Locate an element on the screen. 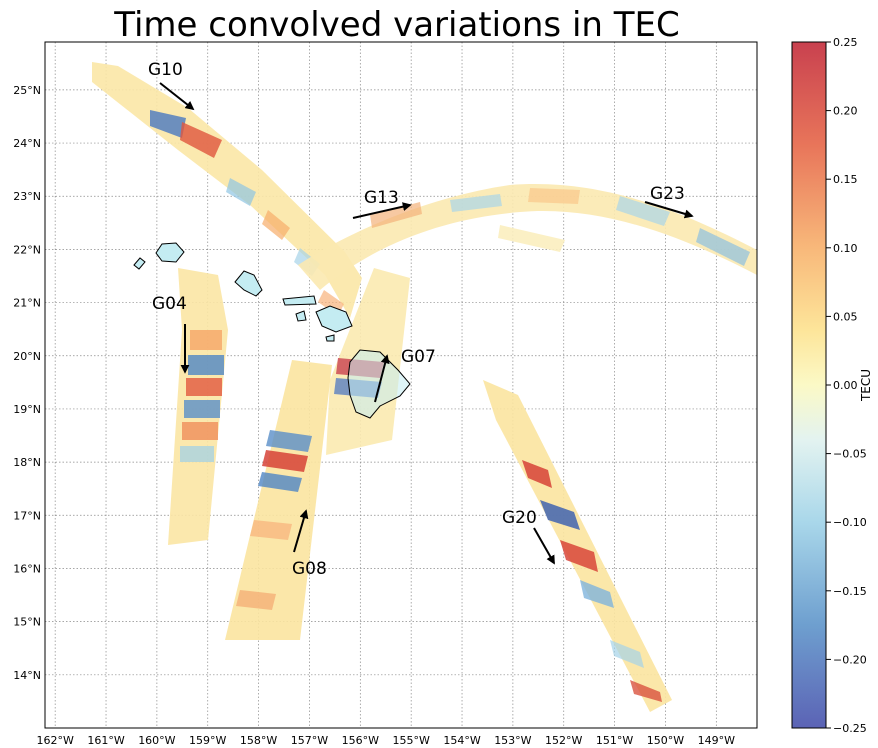  colorbar-tick-label: 0.10 is located at coordinates (845, 248).